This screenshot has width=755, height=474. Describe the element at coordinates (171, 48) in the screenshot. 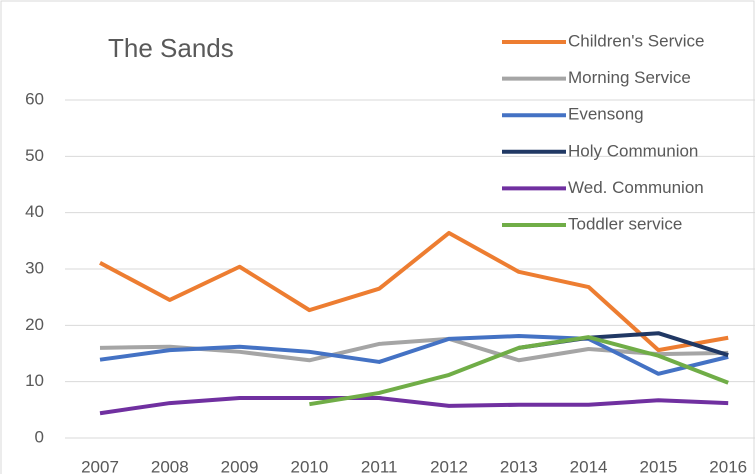

I see `chart-title: The Sands` at that location.